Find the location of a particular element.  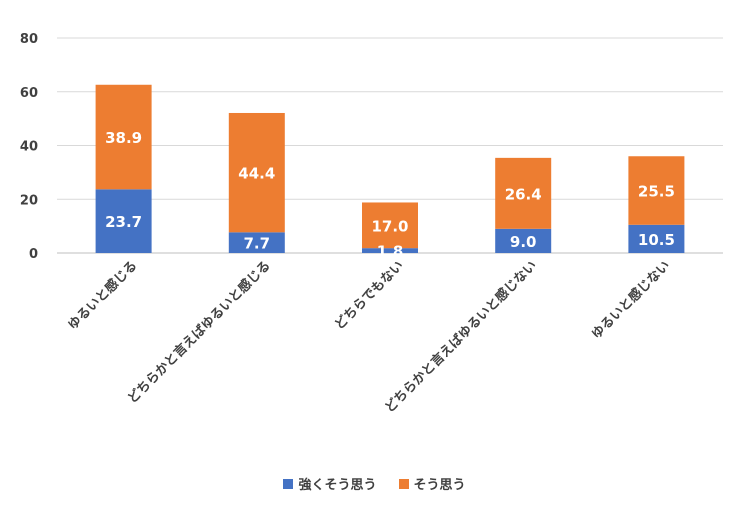

data-label-2-5: 25.5 is located at coordinates (656, 192).